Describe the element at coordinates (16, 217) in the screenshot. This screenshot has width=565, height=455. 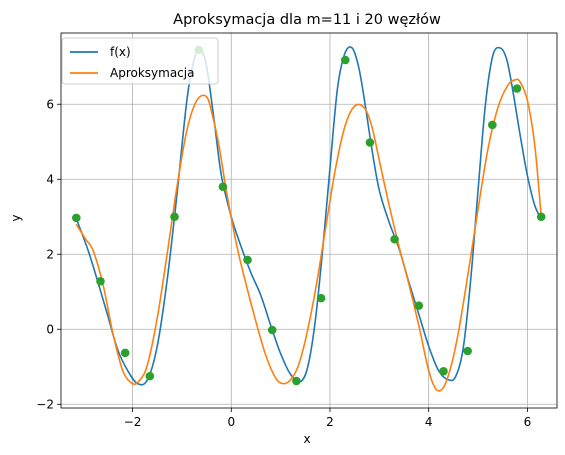
I see `y-axis-label: y` at that location.